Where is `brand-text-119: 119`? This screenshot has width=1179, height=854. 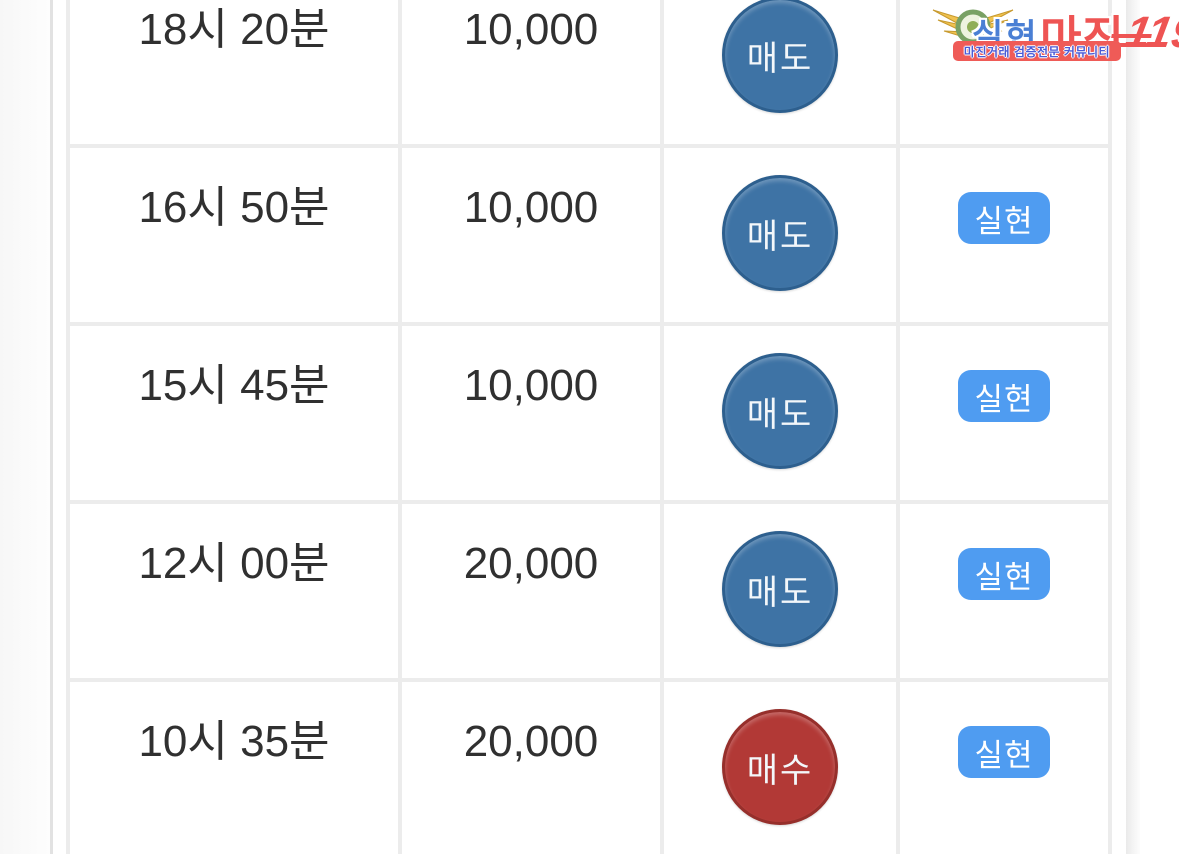 brand-text-119: 119 is located at coordinates (1150, 33).